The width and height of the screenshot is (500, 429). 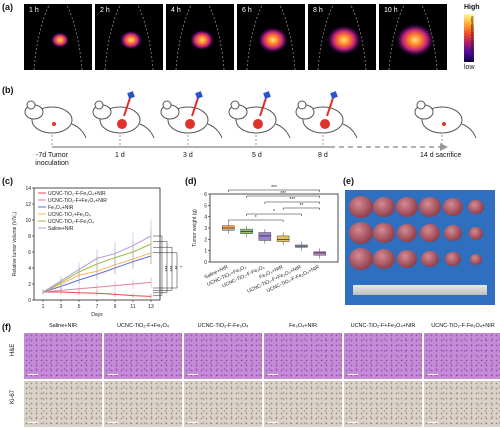 I want to click on panel-label-c: (c), so click(x=7, y=181).